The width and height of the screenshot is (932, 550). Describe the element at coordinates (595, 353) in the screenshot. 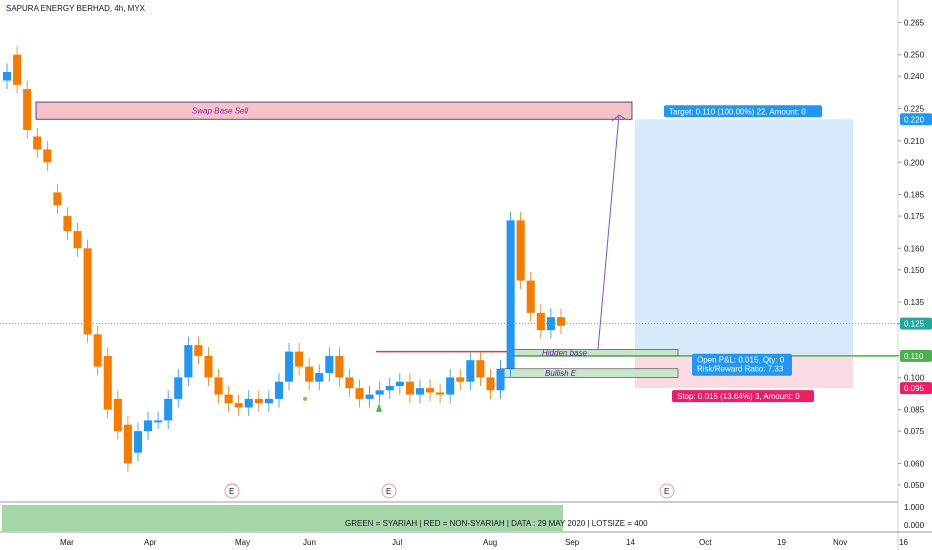

I see `hidden-base-box` at that location.